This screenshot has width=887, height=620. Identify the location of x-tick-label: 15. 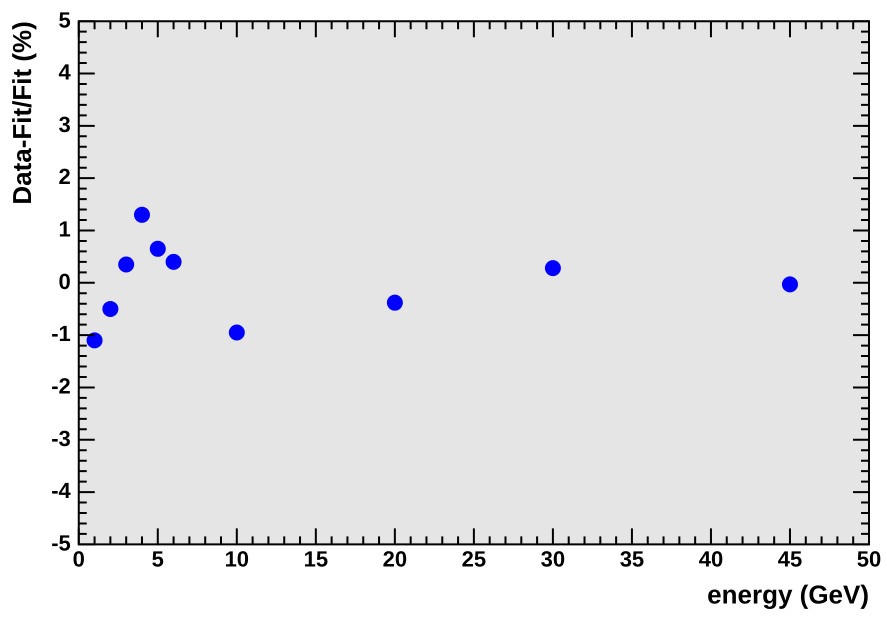
(316, 559).